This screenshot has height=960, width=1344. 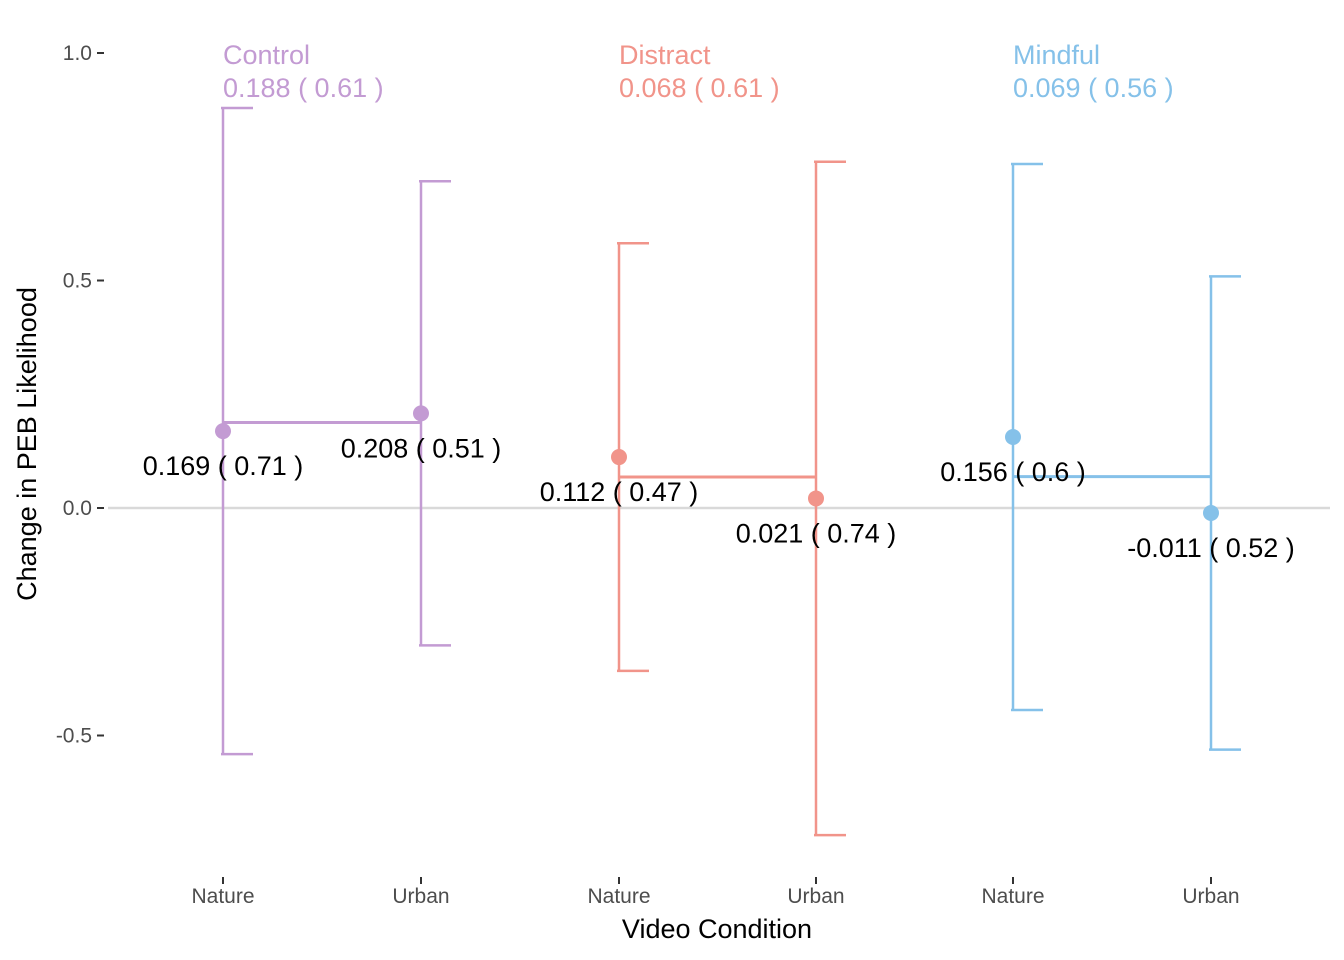 What do you see at coordinates (77, 508) in the screenshot?
I see `y-tick-label: 0.0` at bounding box center [77, 508].